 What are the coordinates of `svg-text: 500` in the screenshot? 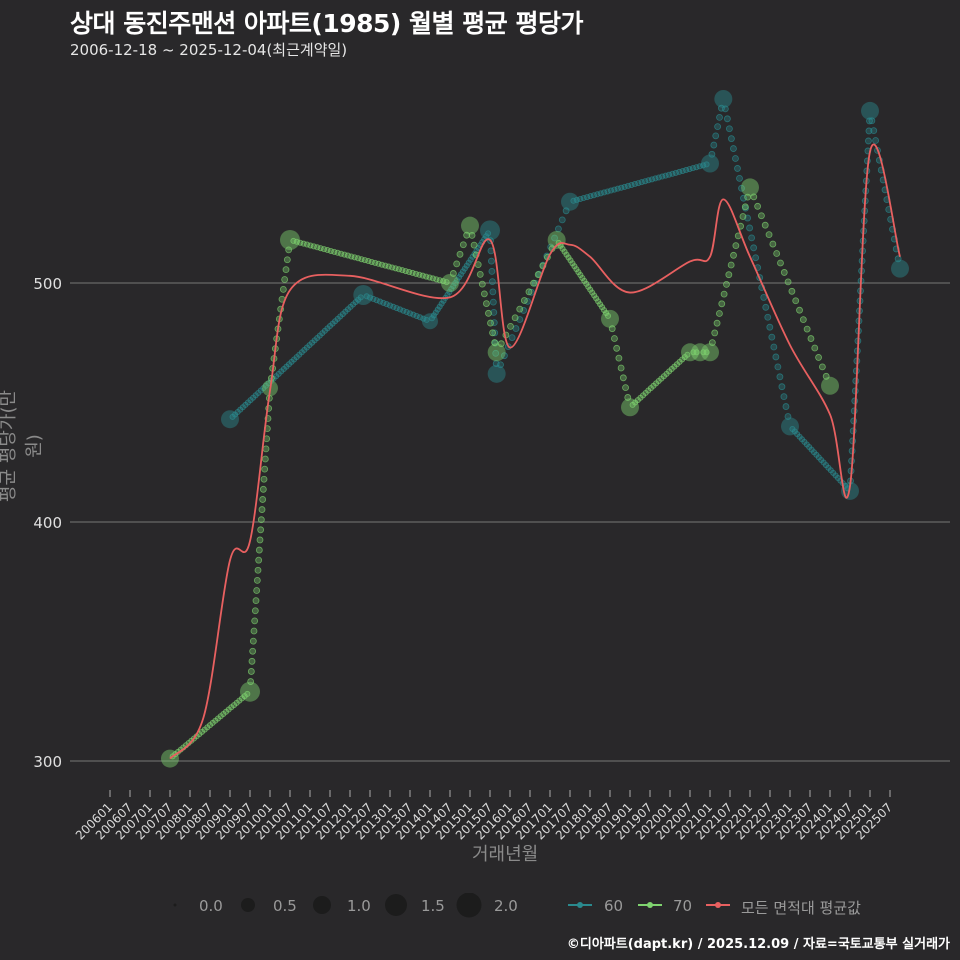 It's located at (47, 284).